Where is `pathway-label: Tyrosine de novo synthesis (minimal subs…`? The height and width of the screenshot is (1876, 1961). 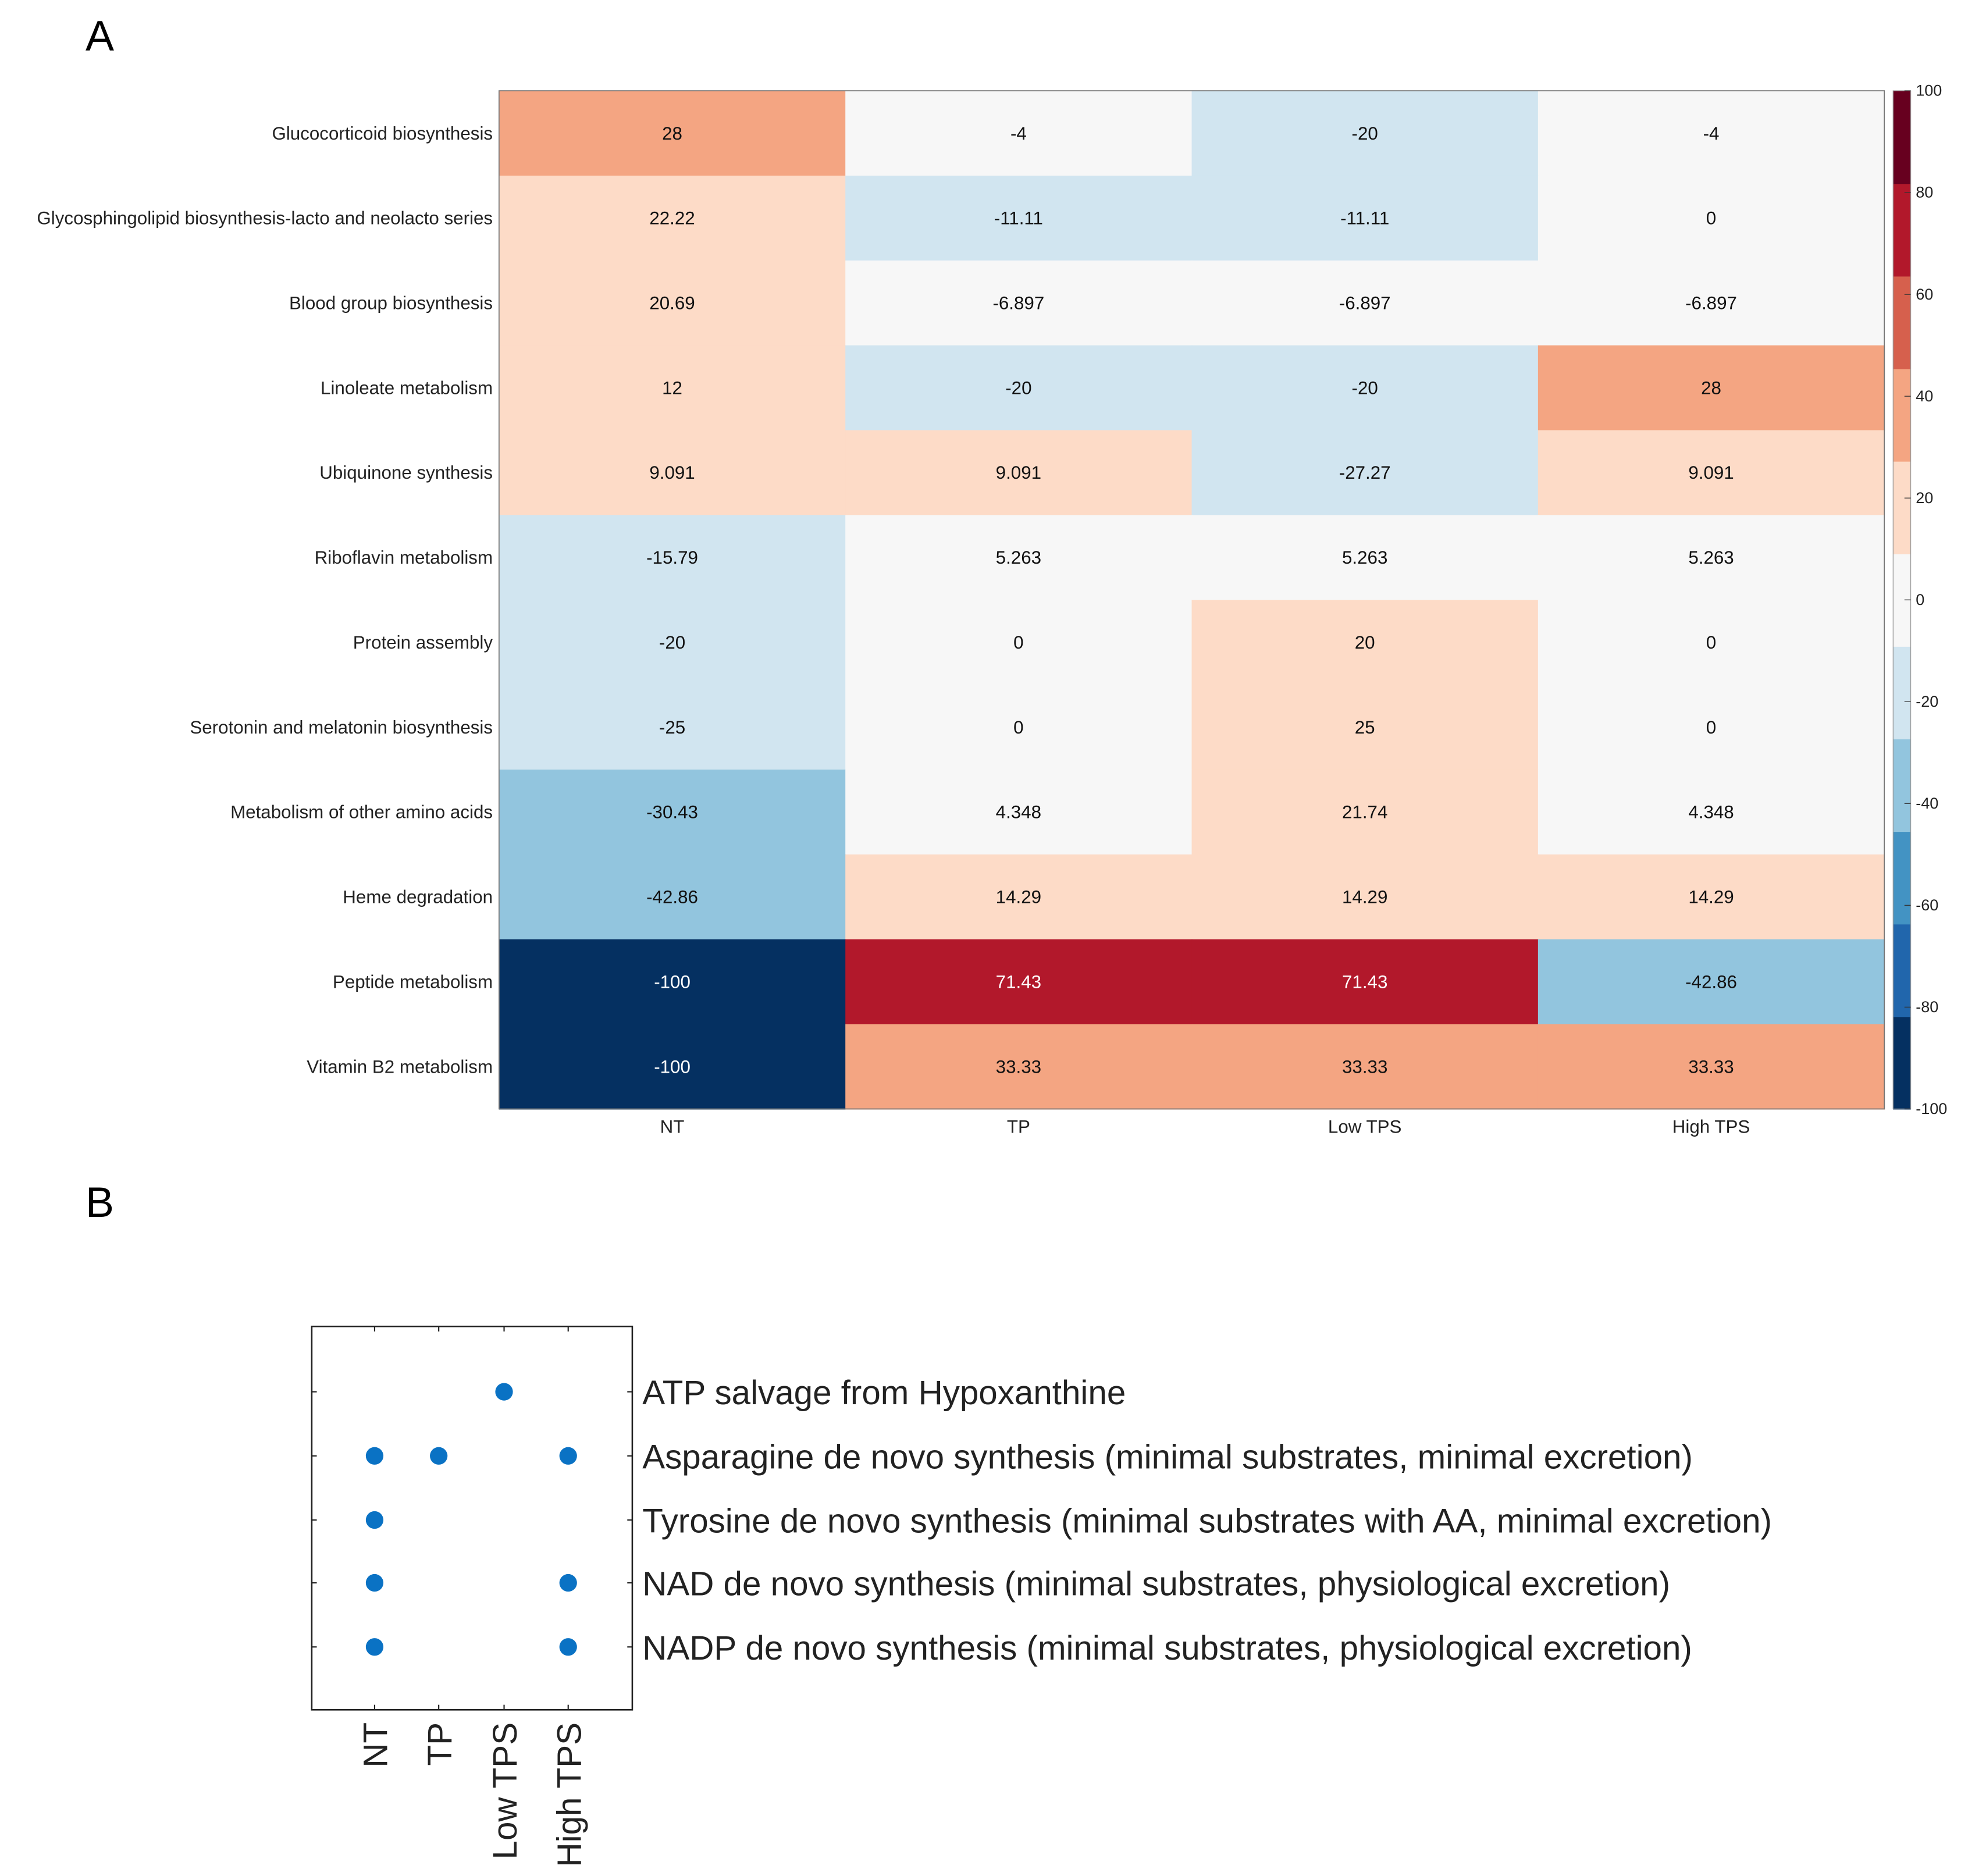
pathway-label: Tyrosine de novo synthesis (minimal subs… is located at coordinates (1207, 1522).